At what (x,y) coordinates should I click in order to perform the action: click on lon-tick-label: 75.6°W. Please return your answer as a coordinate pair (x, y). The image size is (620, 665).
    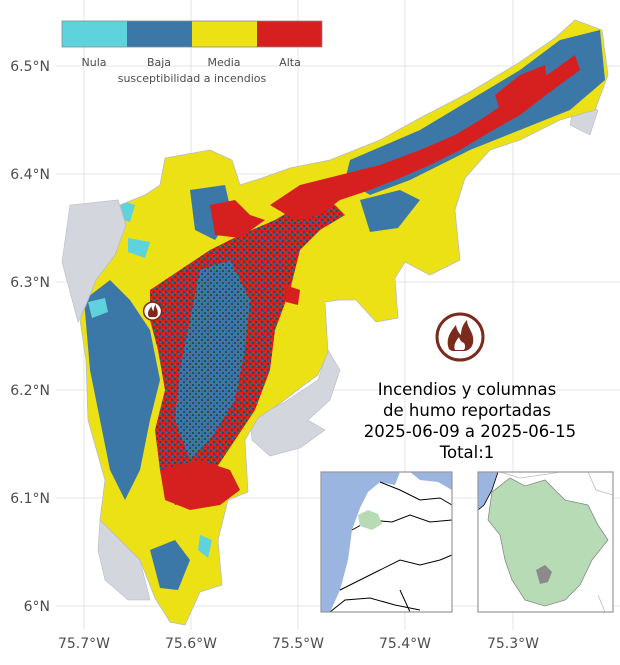
    Looking at the image, I should click on (191, 644).